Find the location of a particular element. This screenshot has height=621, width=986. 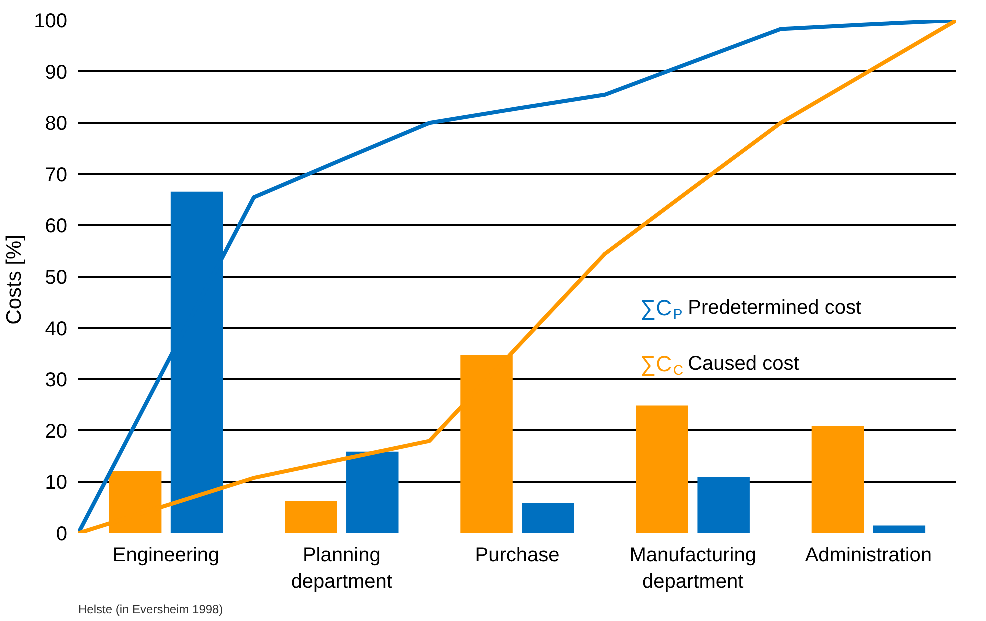

x-tick-label: Purchase is located at coordinates (517, 555).